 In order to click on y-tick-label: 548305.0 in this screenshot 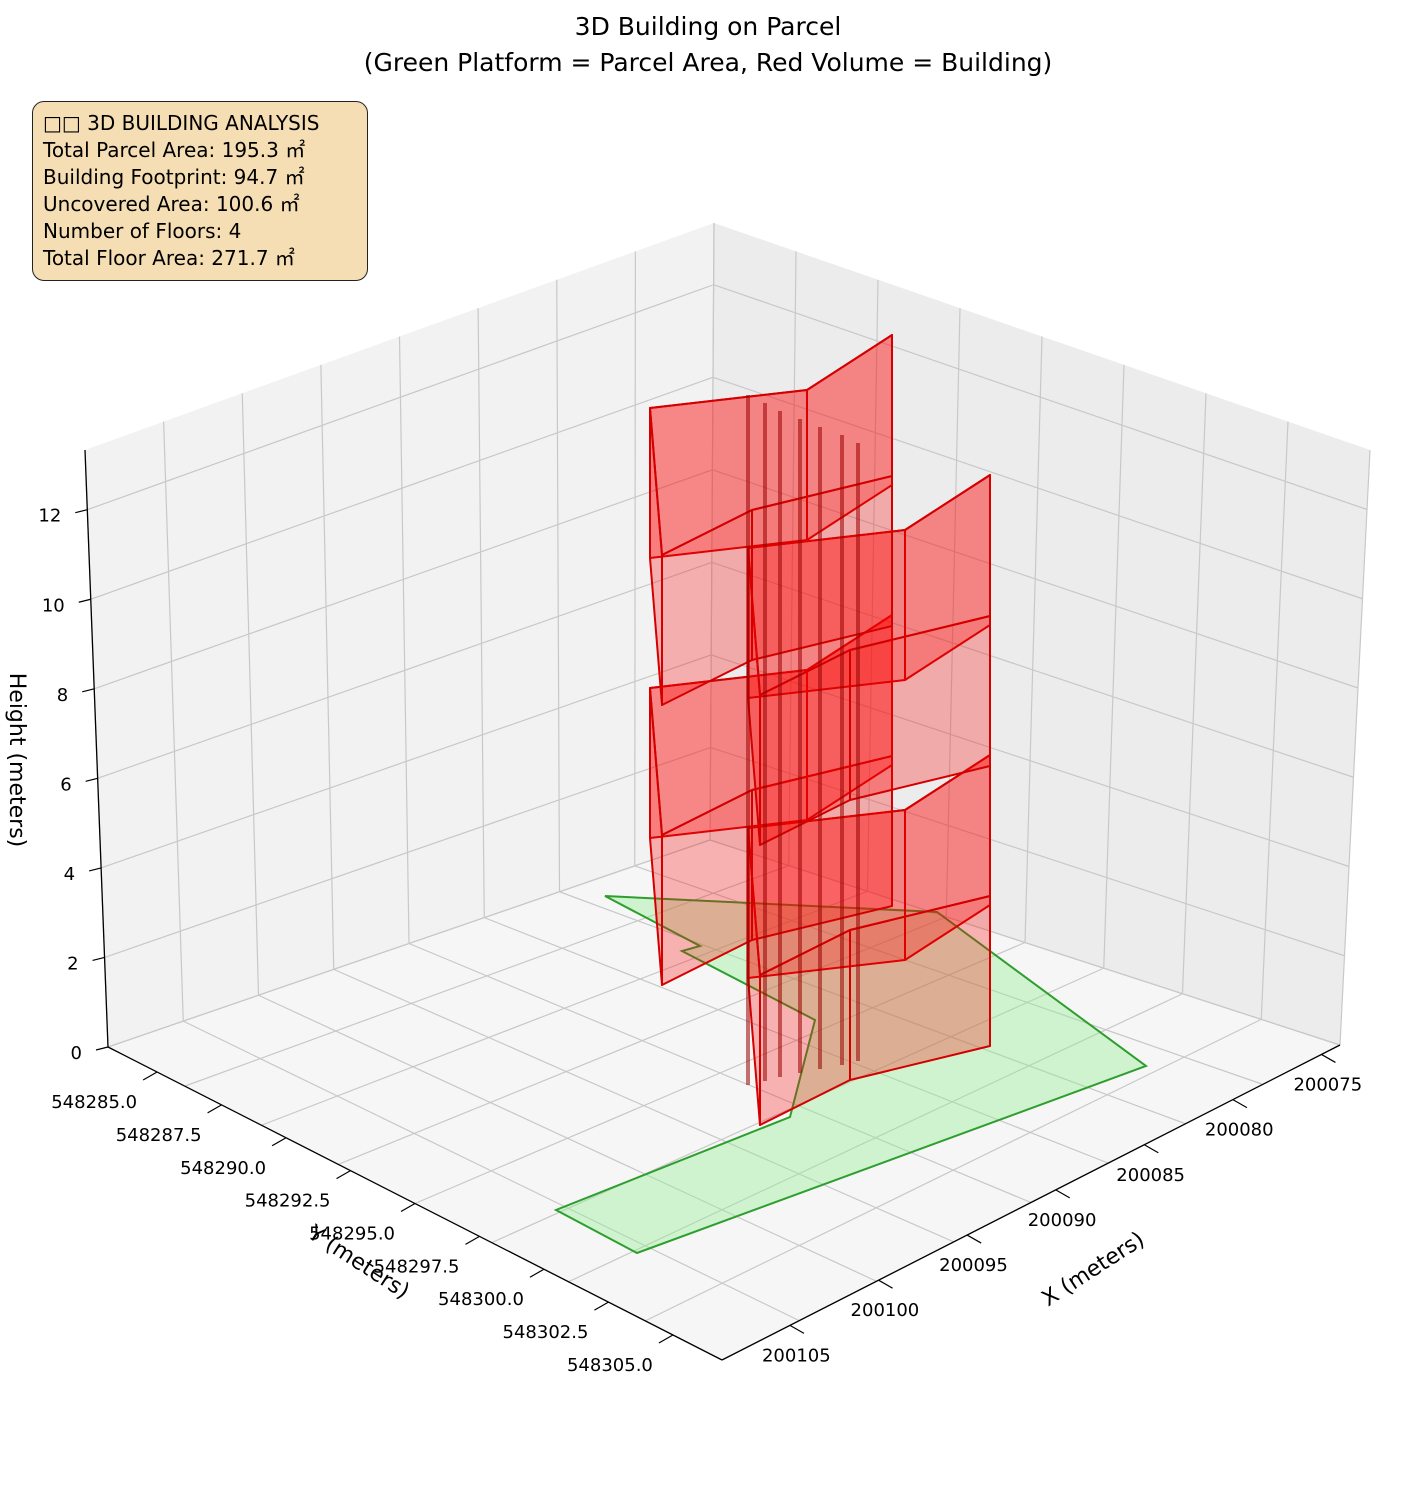, I will do `click(610, 1365)`.